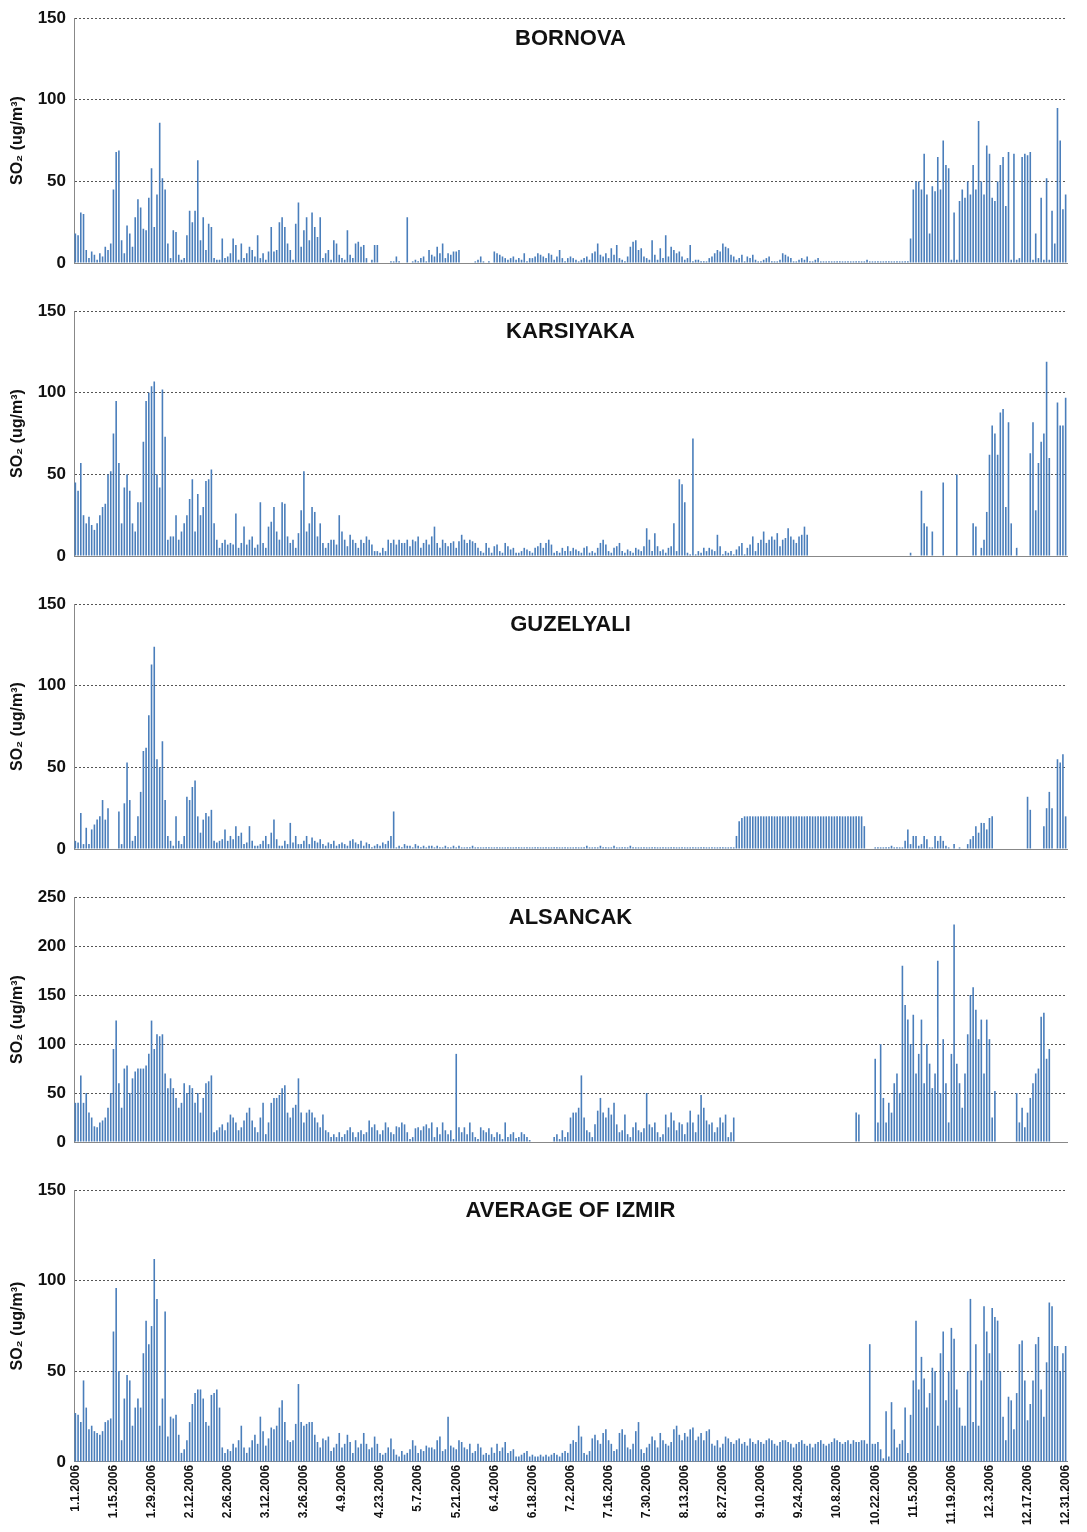  Describe the element at coordinates (188, 1491) in the screenshot. I see `x-tick-label: 2.12.2006` at that location.